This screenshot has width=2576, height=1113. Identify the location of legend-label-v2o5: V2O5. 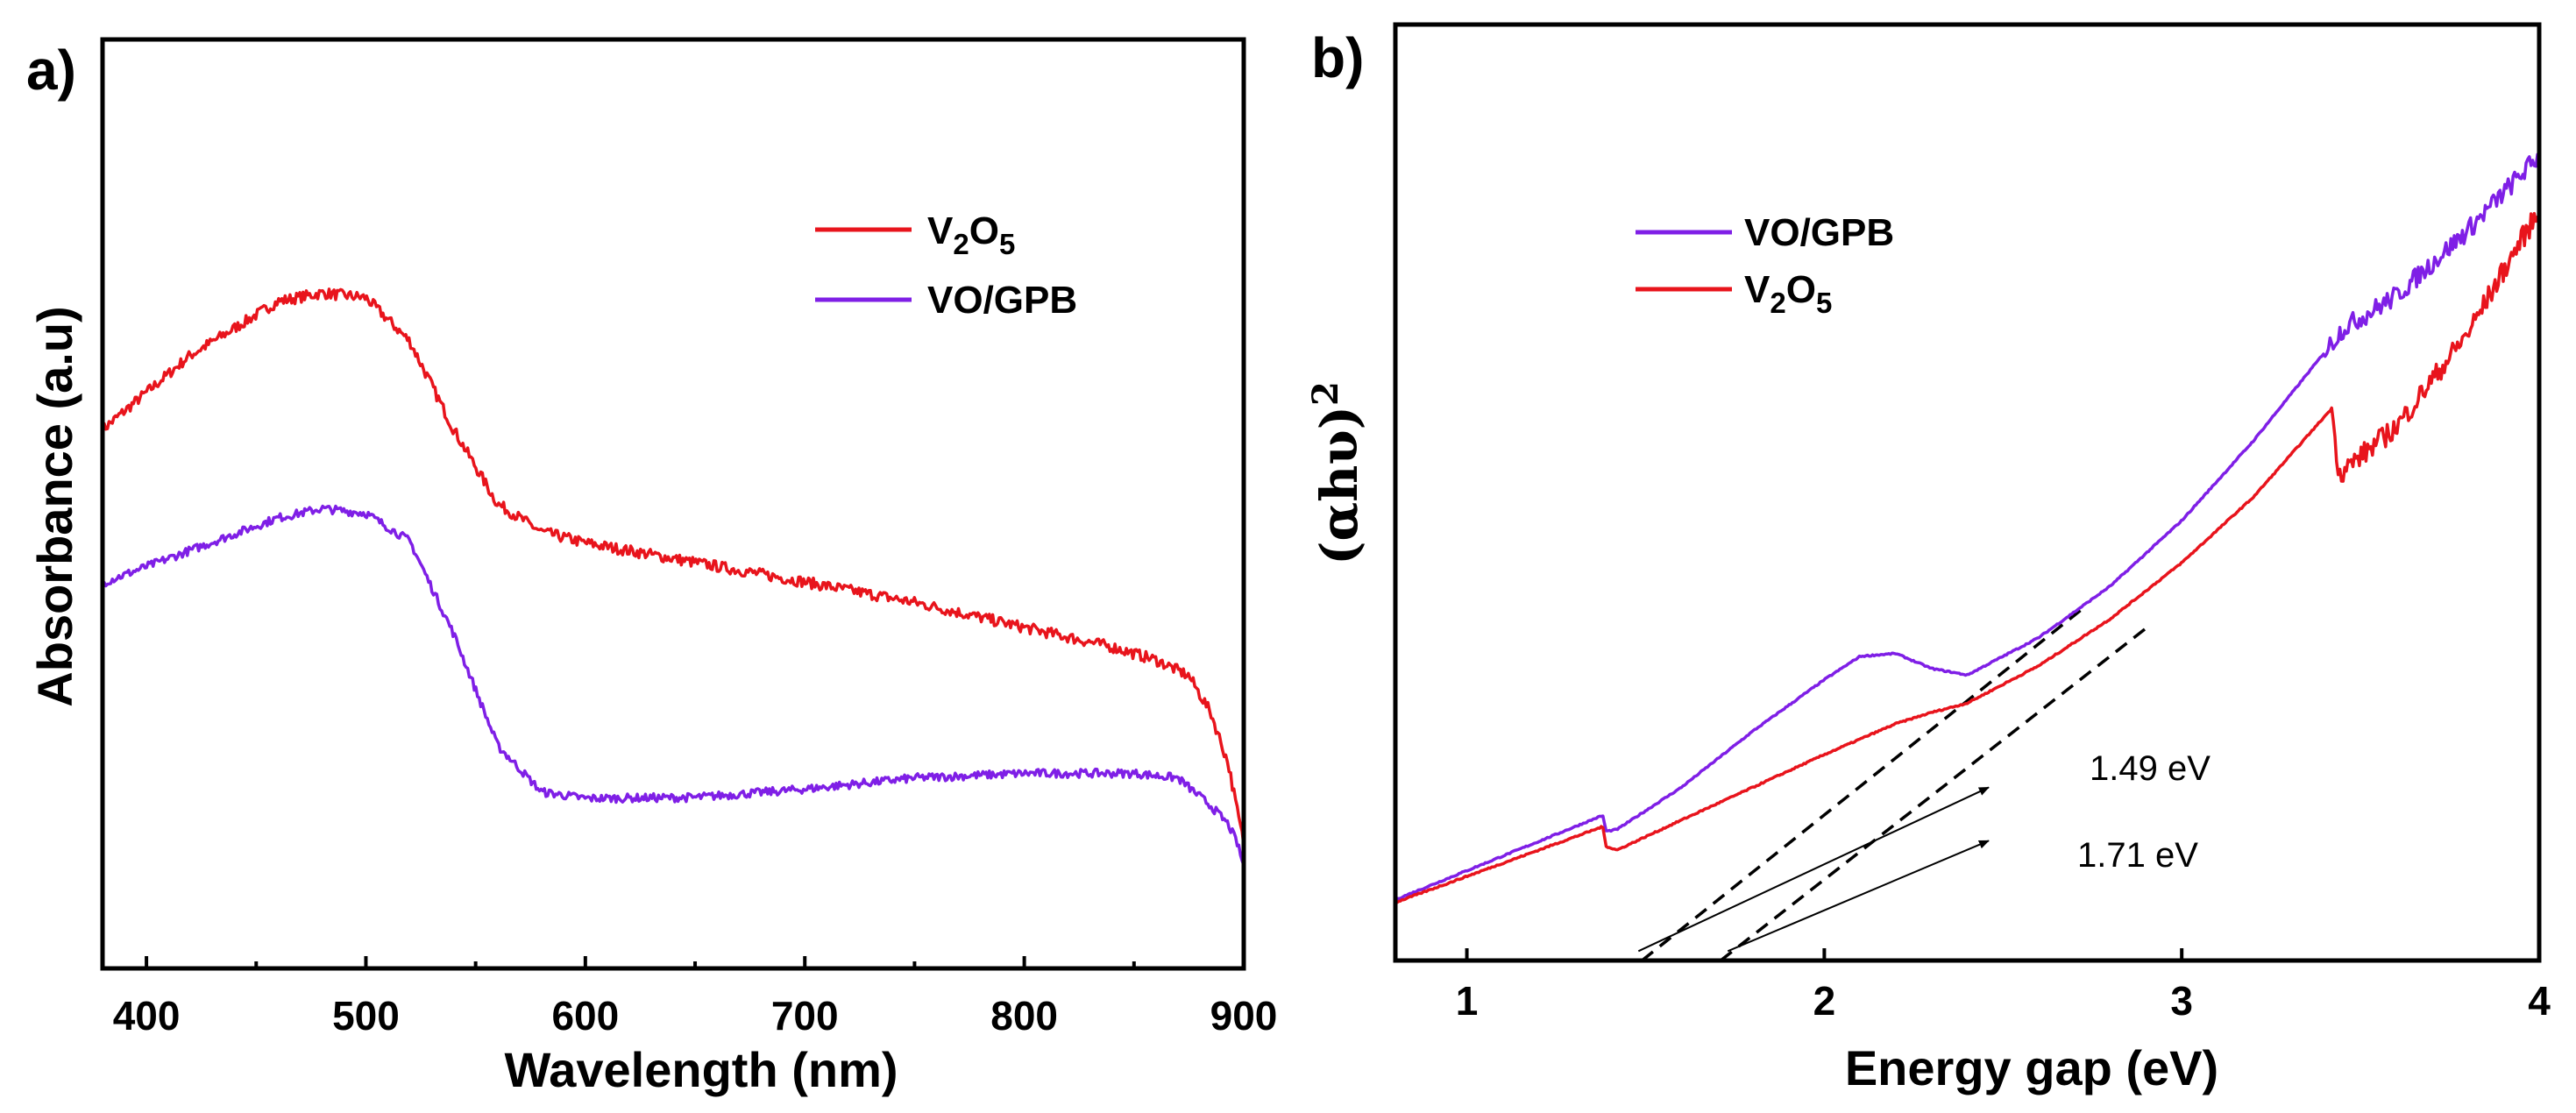
(971, 234).